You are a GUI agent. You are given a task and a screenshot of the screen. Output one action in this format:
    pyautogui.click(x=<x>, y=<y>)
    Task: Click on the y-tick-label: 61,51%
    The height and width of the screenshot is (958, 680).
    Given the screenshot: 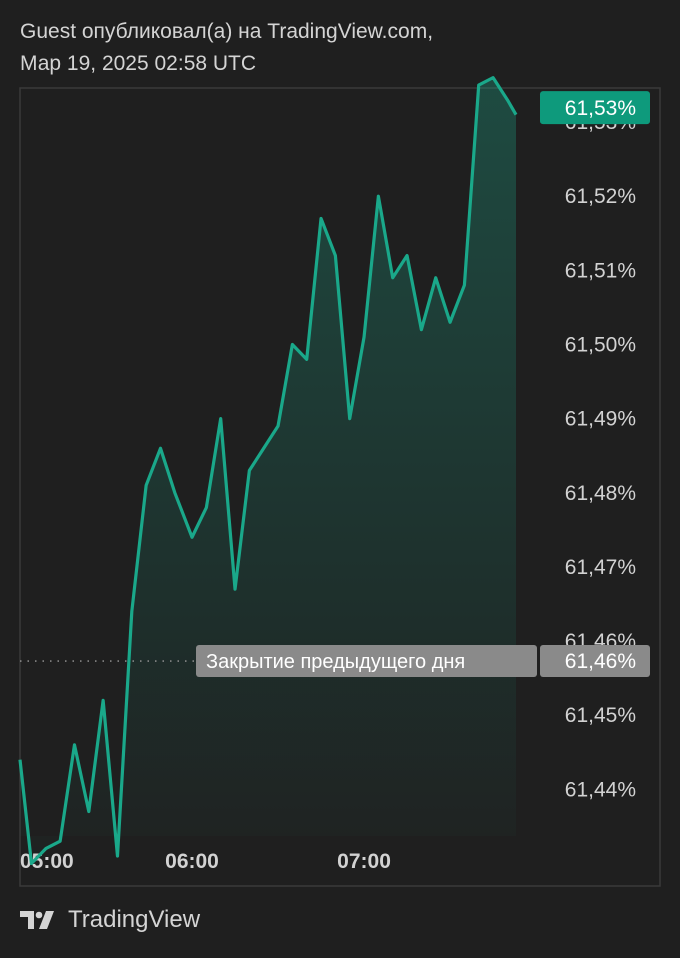 What is the action you would take?
    pyautogui.click(x=600, y=270)
    